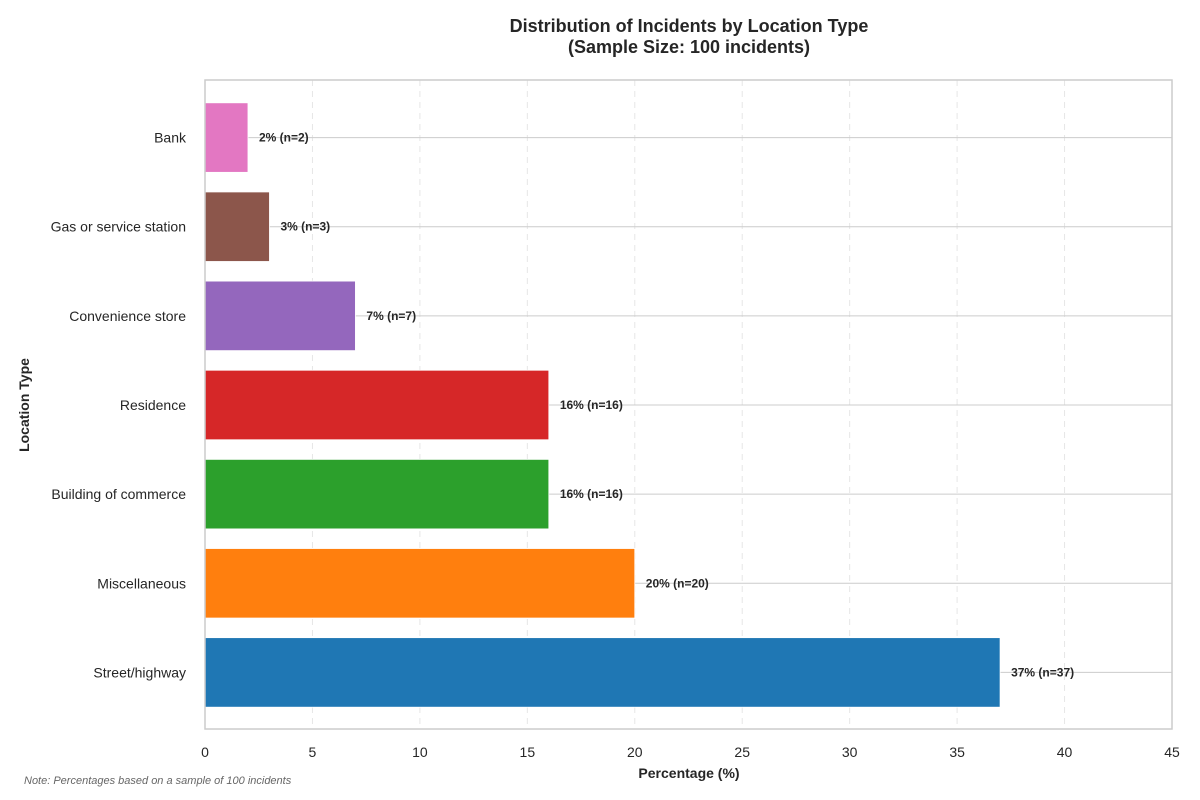 This screenshot has height=800, width=1200. What do you see at coordinates (420, 752) in the screenshot?
I see `x-tick-label: 10` at bounding box center [420, 752].